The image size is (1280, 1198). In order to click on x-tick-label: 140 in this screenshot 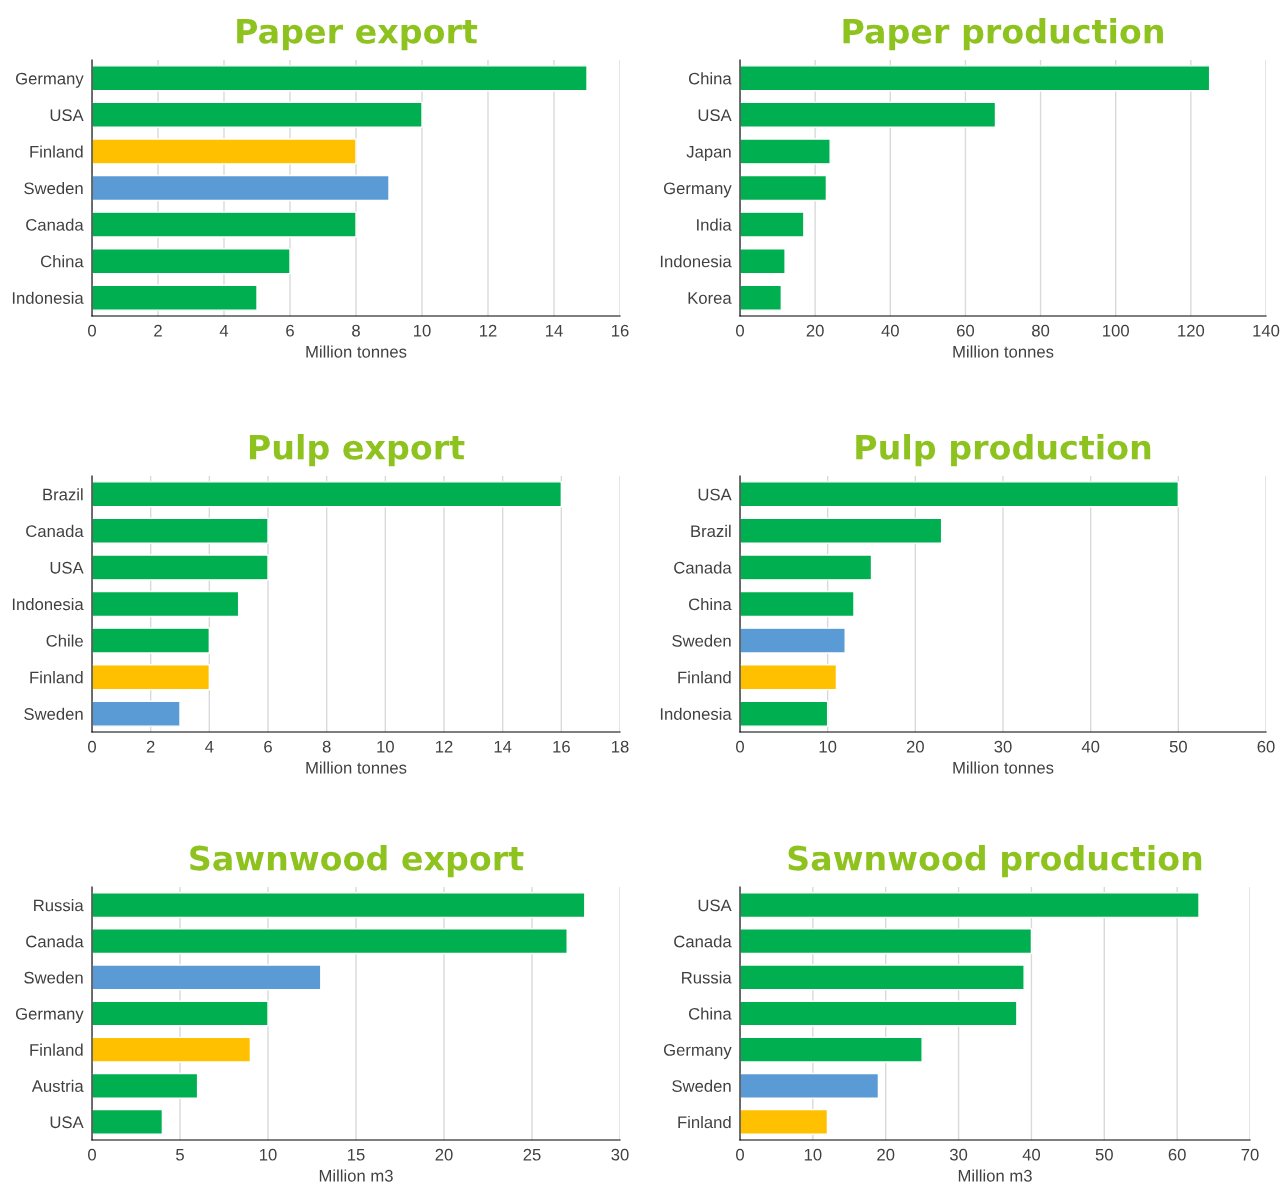, I will do `click(1266, 330)`.